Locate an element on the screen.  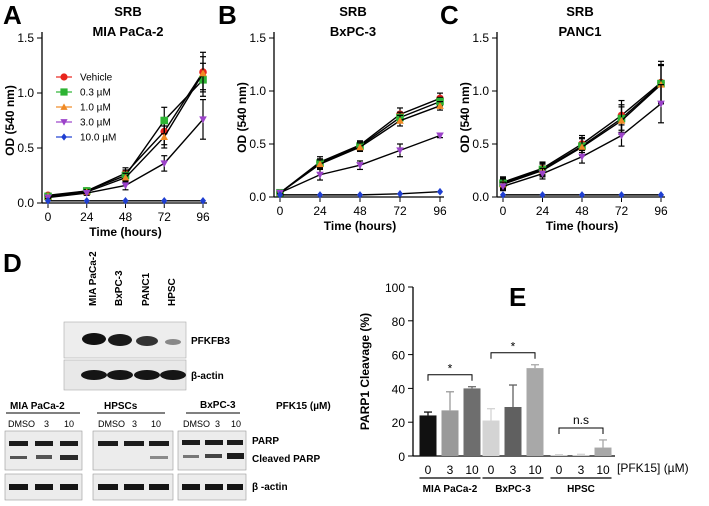
significance-label: n.s is located at coordinates (581, 420).